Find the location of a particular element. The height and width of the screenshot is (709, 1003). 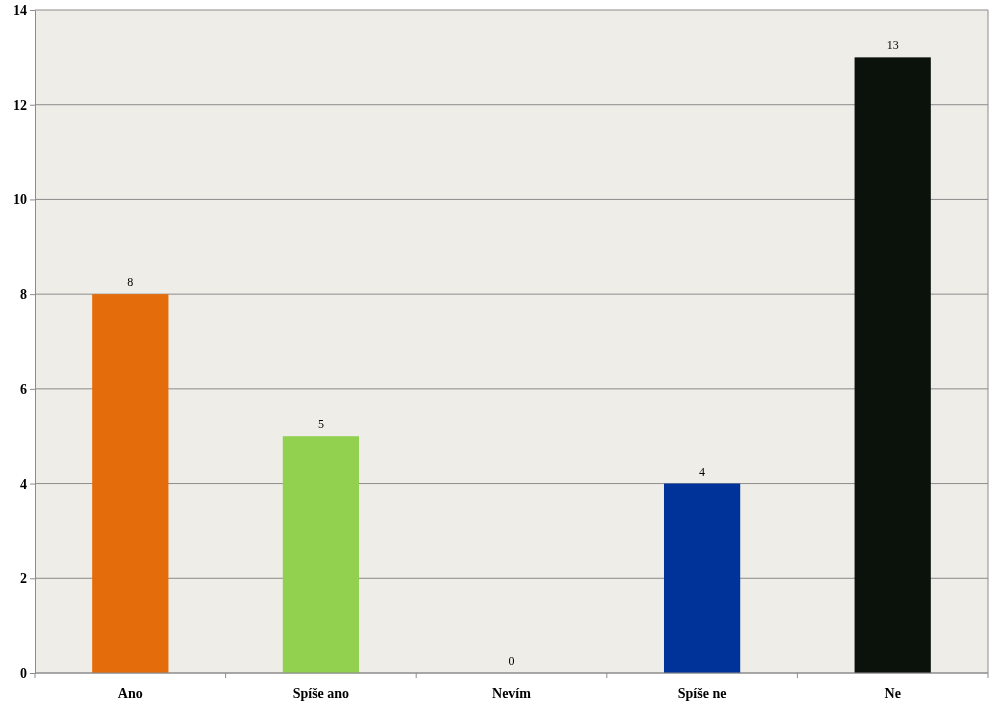

x-tick-label: Spíše ne is located at coordinates (702, 693).